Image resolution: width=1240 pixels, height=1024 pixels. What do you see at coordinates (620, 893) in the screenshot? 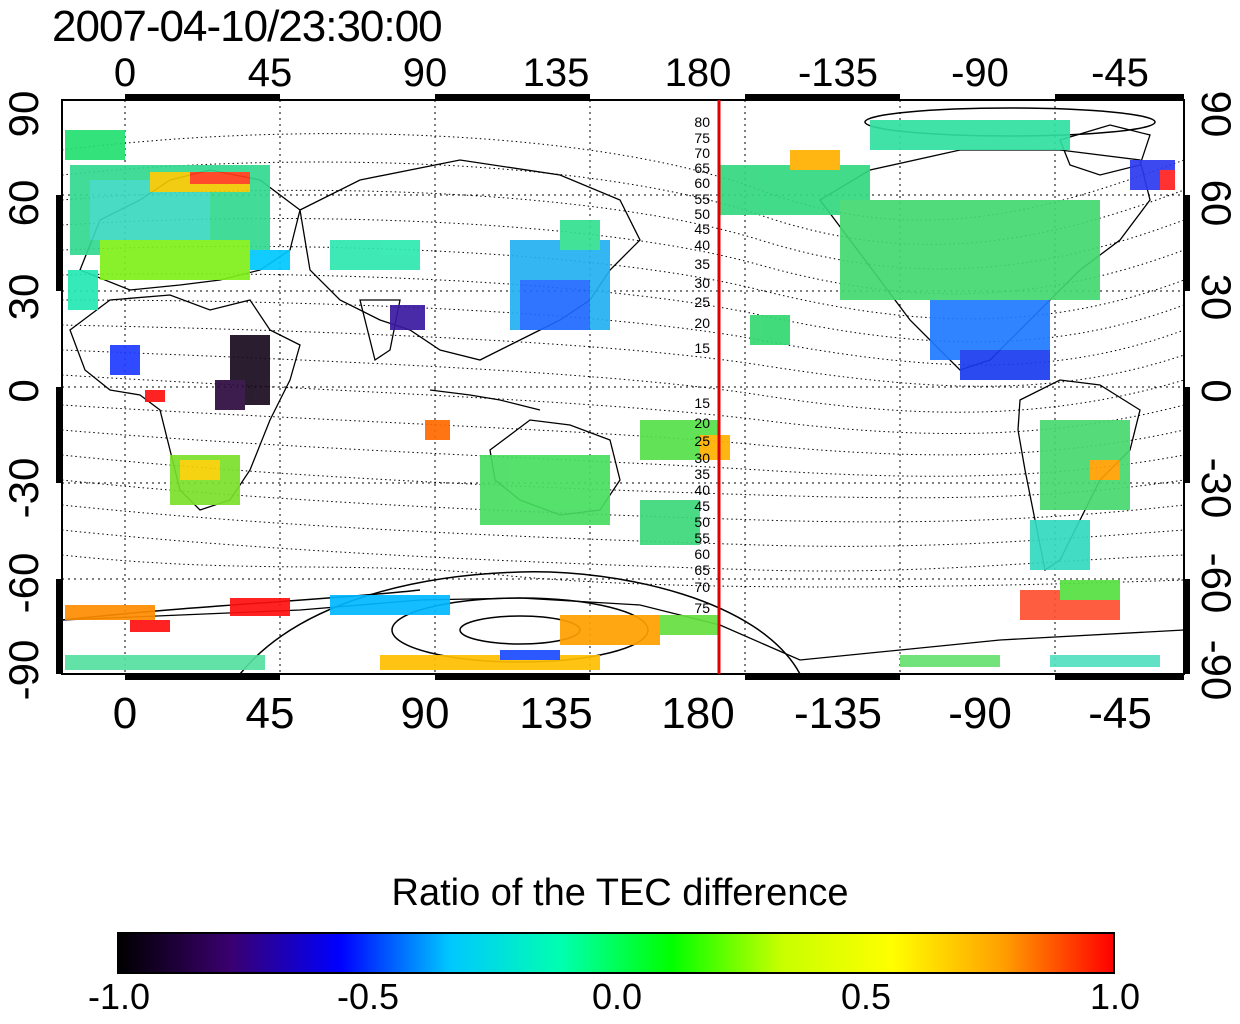
I see `colorbar-title: Ratio of the TEC difference` at bounding box center [620, 893].